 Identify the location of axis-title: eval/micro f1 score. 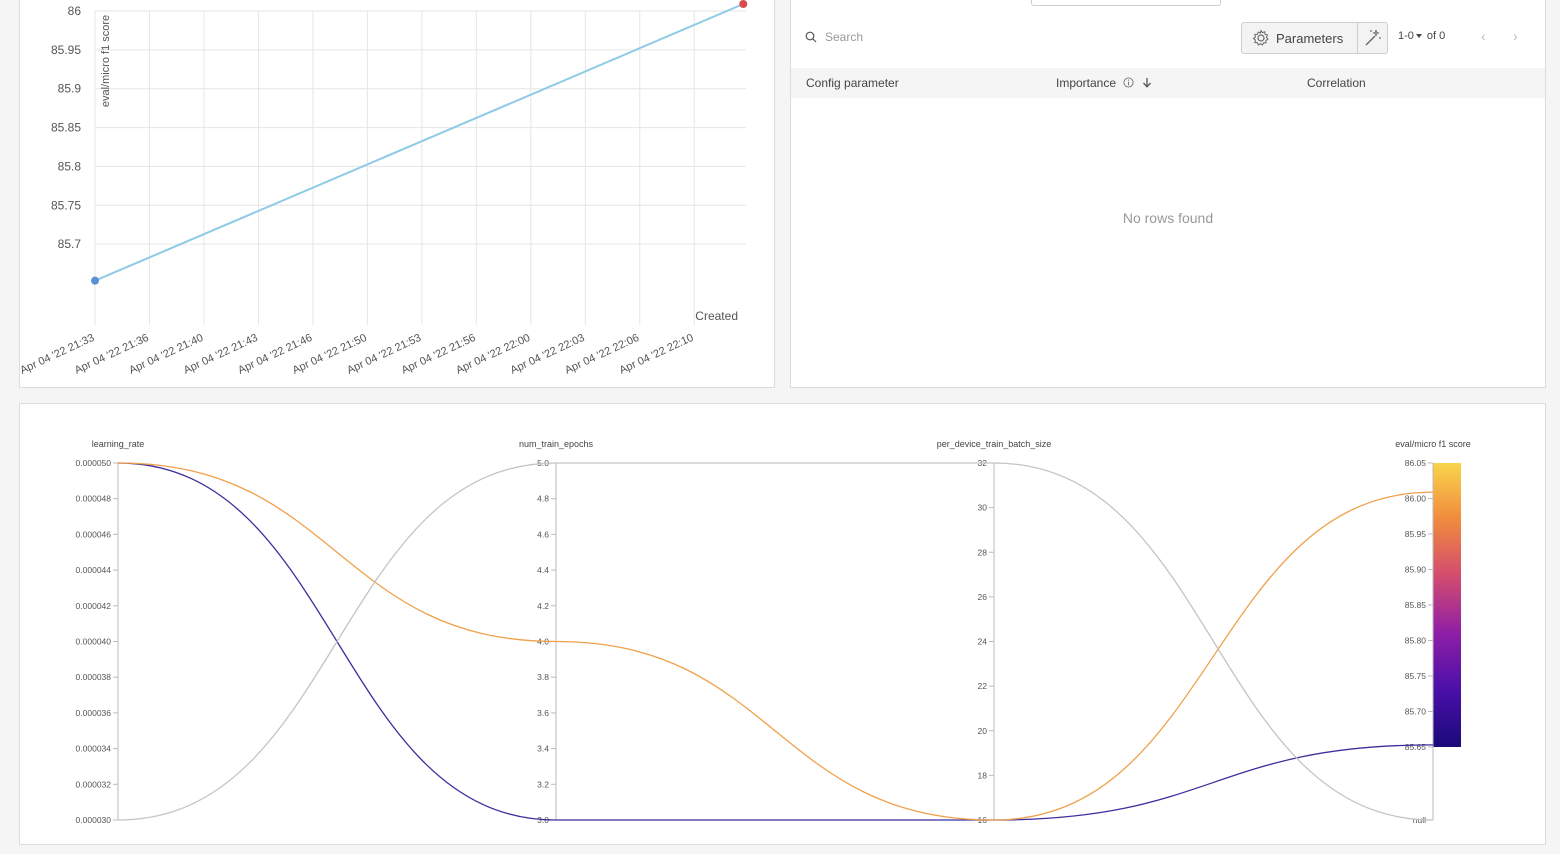
(1433, 444).